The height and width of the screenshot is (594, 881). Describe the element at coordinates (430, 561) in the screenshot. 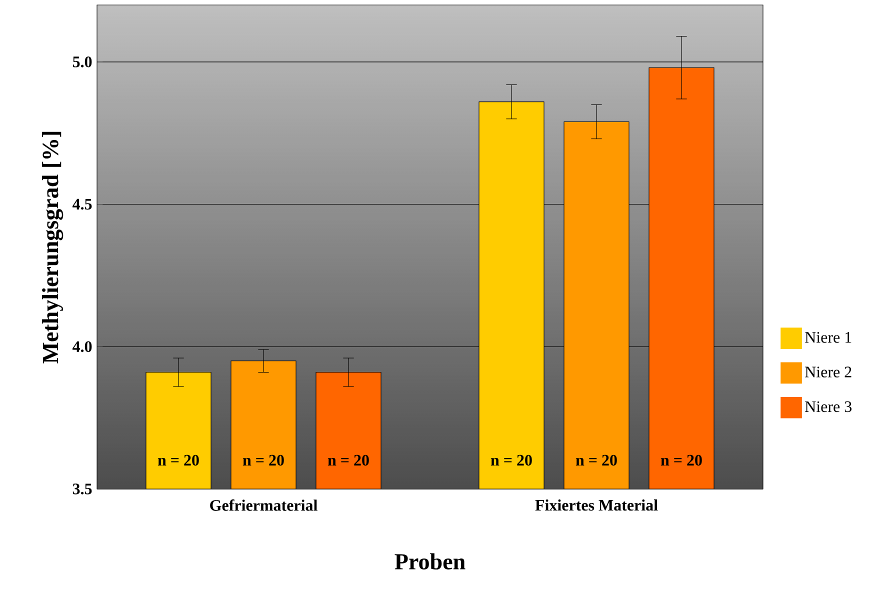

I see `x-axis-title: Proben` at that location.